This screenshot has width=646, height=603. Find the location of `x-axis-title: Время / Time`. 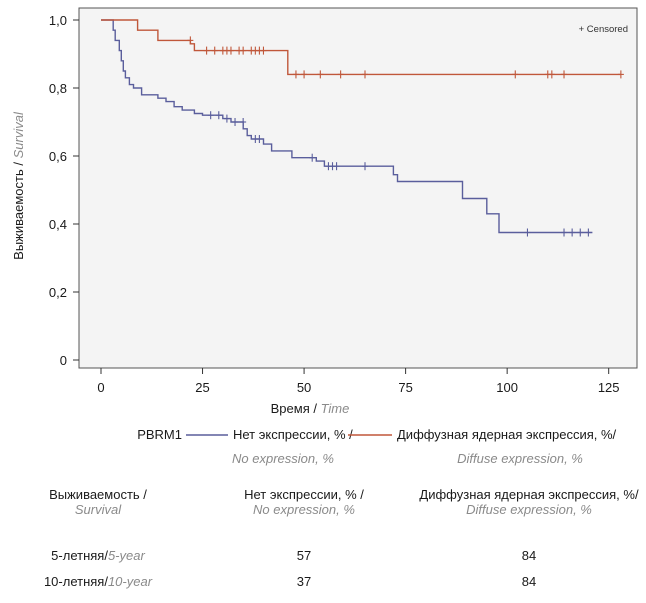

x-axis-title: Время / Time is located at coordinates (310, 408).